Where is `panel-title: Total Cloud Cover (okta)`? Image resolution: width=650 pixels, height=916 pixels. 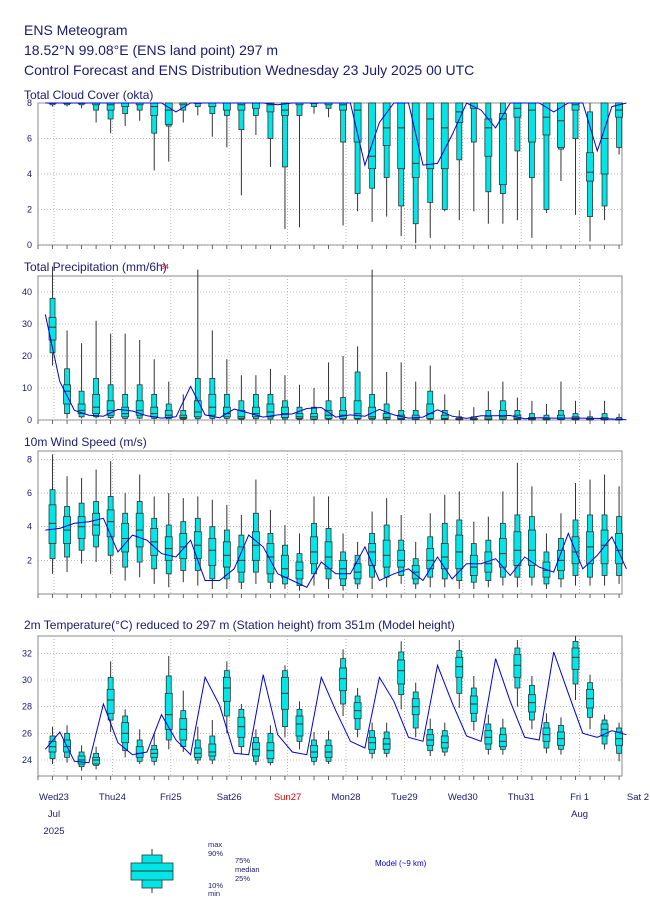
panel-title: Total Cloud Cover (okta) is located at coordinates (88, 95).